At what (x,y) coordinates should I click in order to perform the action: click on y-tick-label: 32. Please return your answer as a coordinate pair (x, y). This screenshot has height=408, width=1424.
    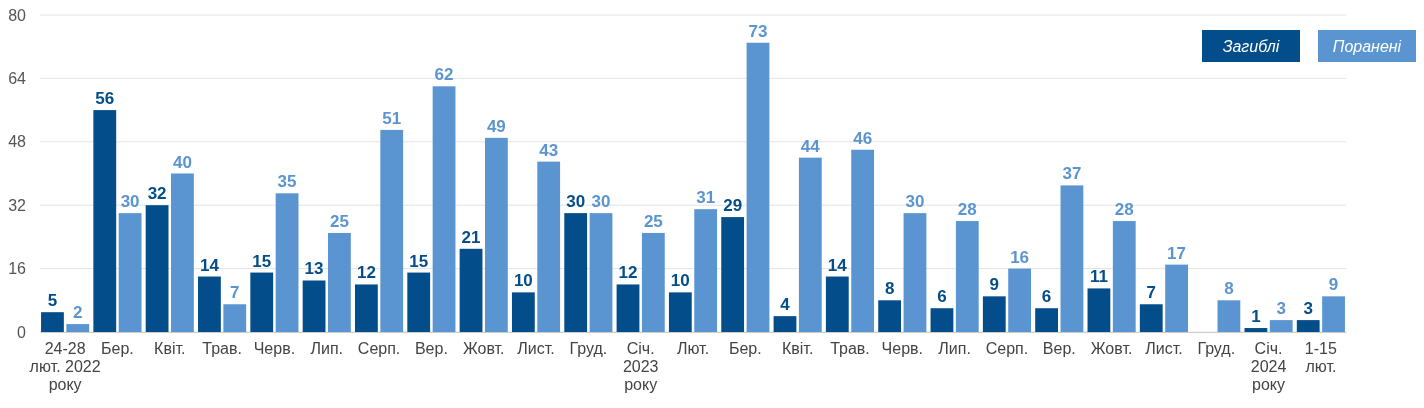
    Looking at the image, I should click on (17, 205).